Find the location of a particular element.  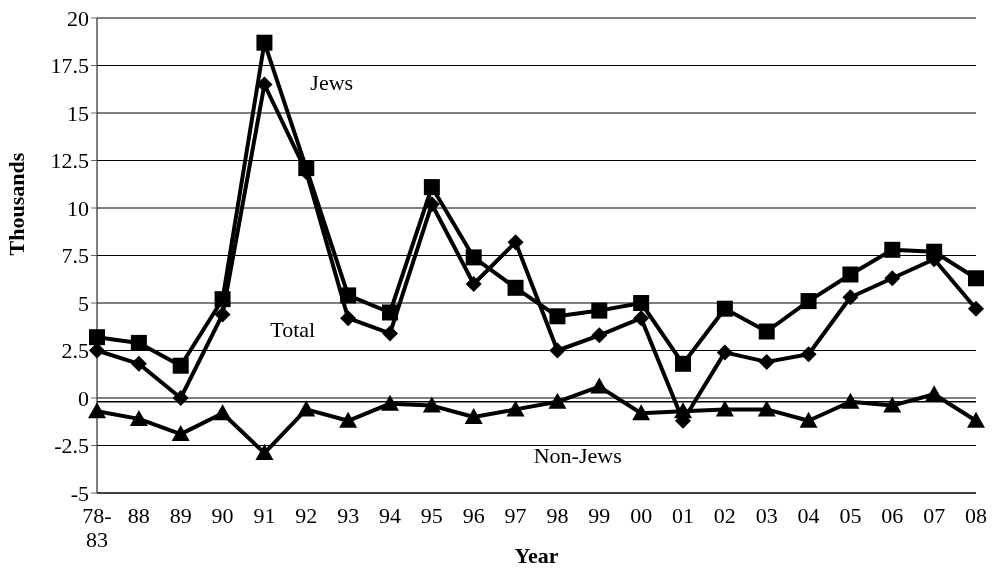

series-label: Non-Jews is located at coordinates (577, 455).